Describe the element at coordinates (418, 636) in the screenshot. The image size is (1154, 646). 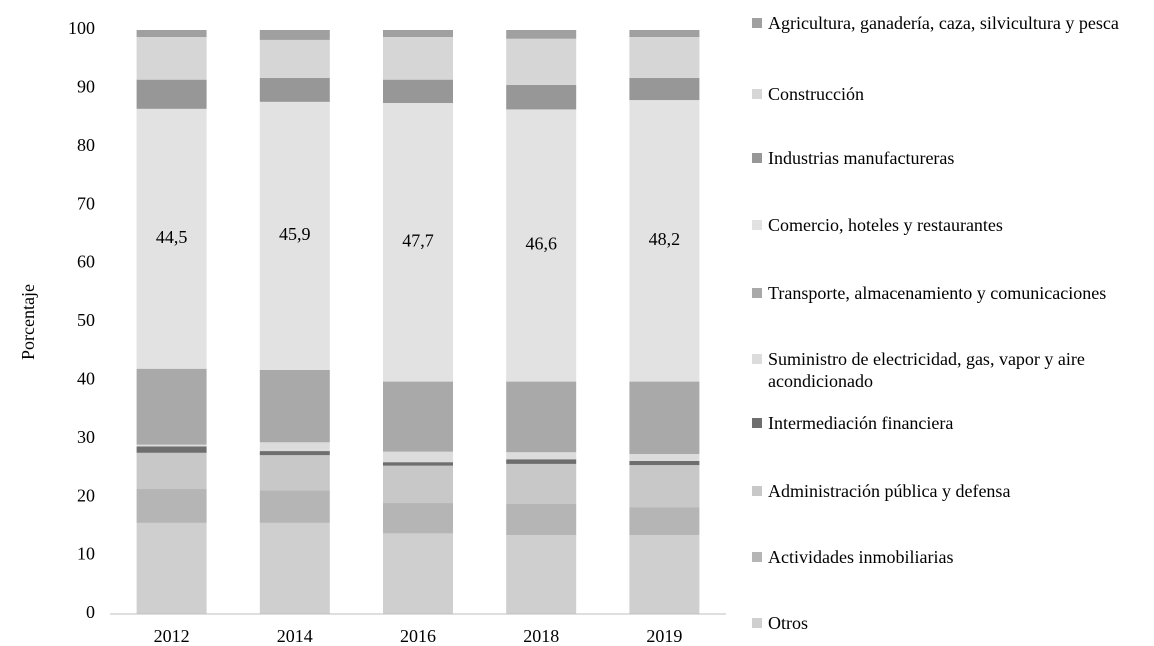
I see `x-tick-label: 2016` at that location.